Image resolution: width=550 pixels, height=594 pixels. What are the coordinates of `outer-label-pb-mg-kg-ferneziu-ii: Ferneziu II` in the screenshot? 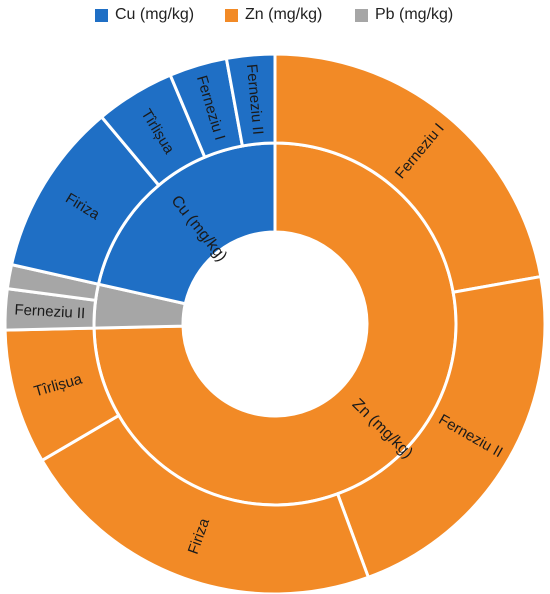 It's located at (50, 311).